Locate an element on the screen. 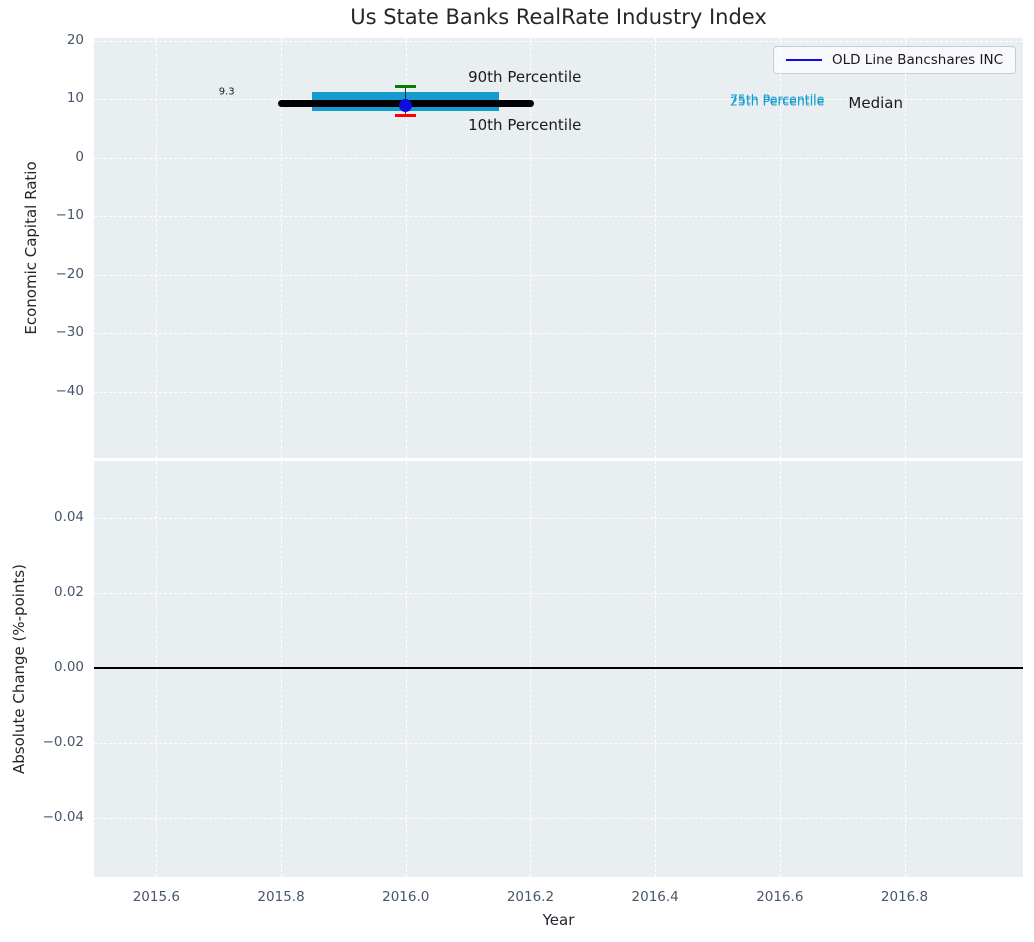  x-tick-label: 2016.2 is located at coordinates (530, 897).